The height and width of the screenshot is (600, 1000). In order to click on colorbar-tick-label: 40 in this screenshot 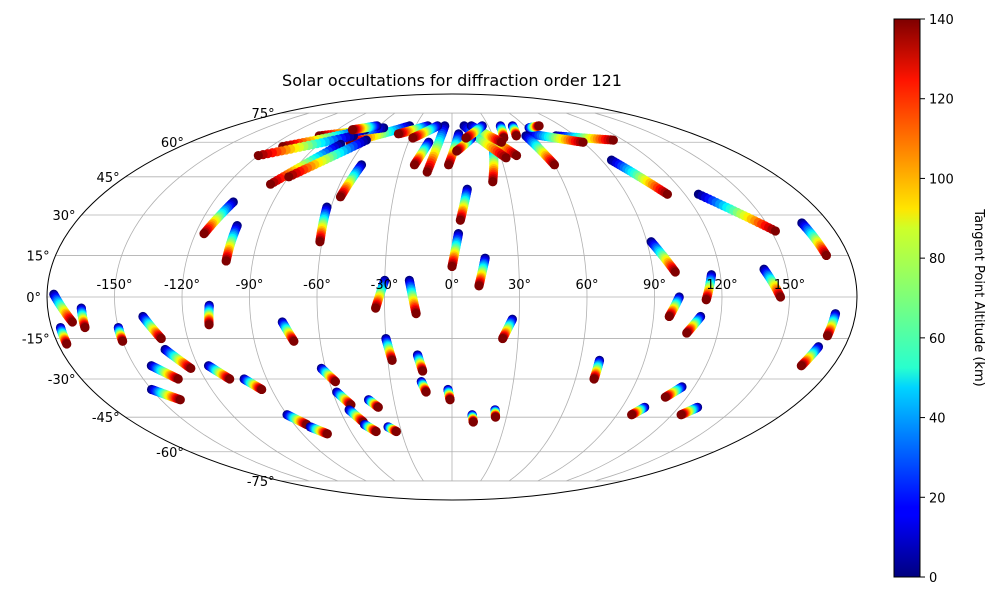, I will do `click(937, 419)`.